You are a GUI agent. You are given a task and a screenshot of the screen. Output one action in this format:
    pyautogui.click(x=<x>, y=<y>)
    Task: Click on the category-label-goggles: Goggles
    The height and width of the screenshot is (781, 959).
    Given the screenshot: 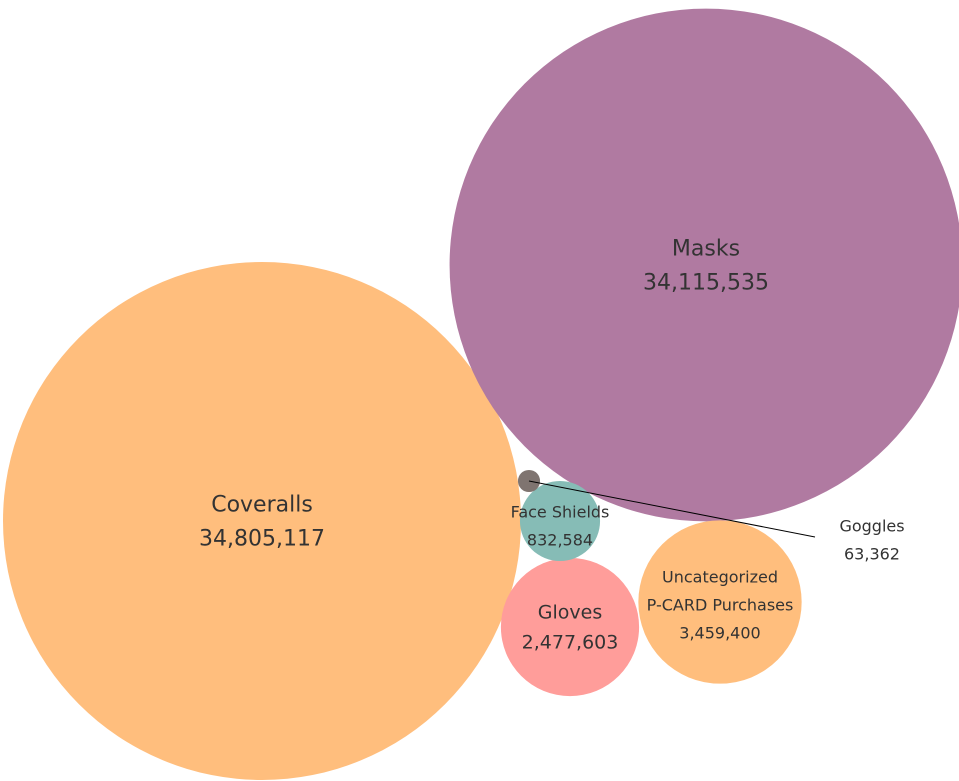 What is the action you would take?
    pyautogui.click(x=871, y=526)
    